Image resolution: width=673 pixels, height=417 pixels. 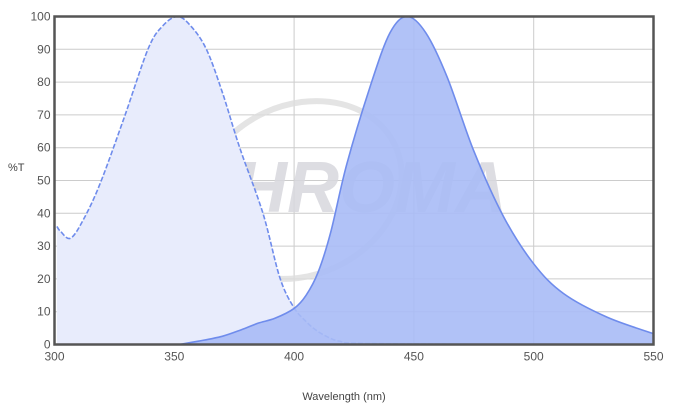 What do you see at coordinates (44, 279) in the screenshot?
I see `y-tick-label: 20` at bounding box center [44, 279].